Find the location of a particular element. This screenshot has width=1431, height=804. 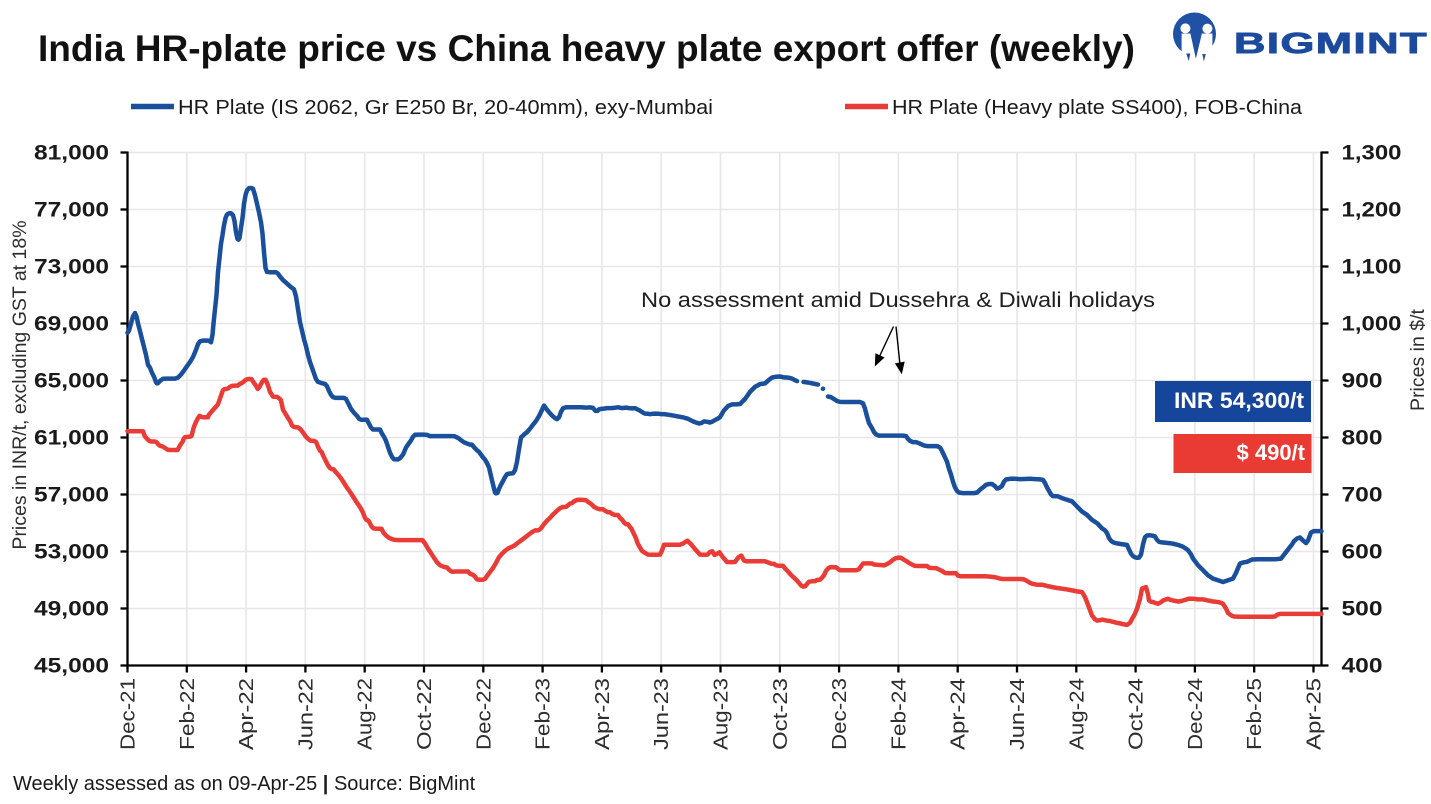

svg-text: Aug-24 is located at coordinates (1077, 714).